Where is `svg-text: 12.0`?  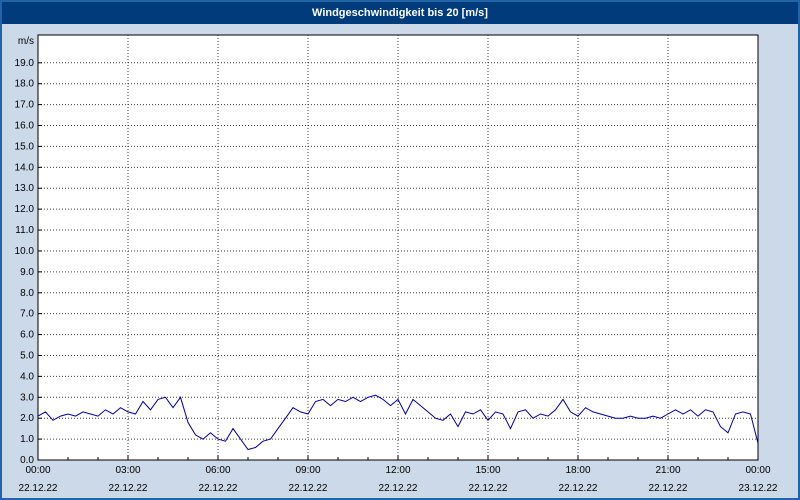
svg-text: 12.0 is located at coordinates (25, 209).